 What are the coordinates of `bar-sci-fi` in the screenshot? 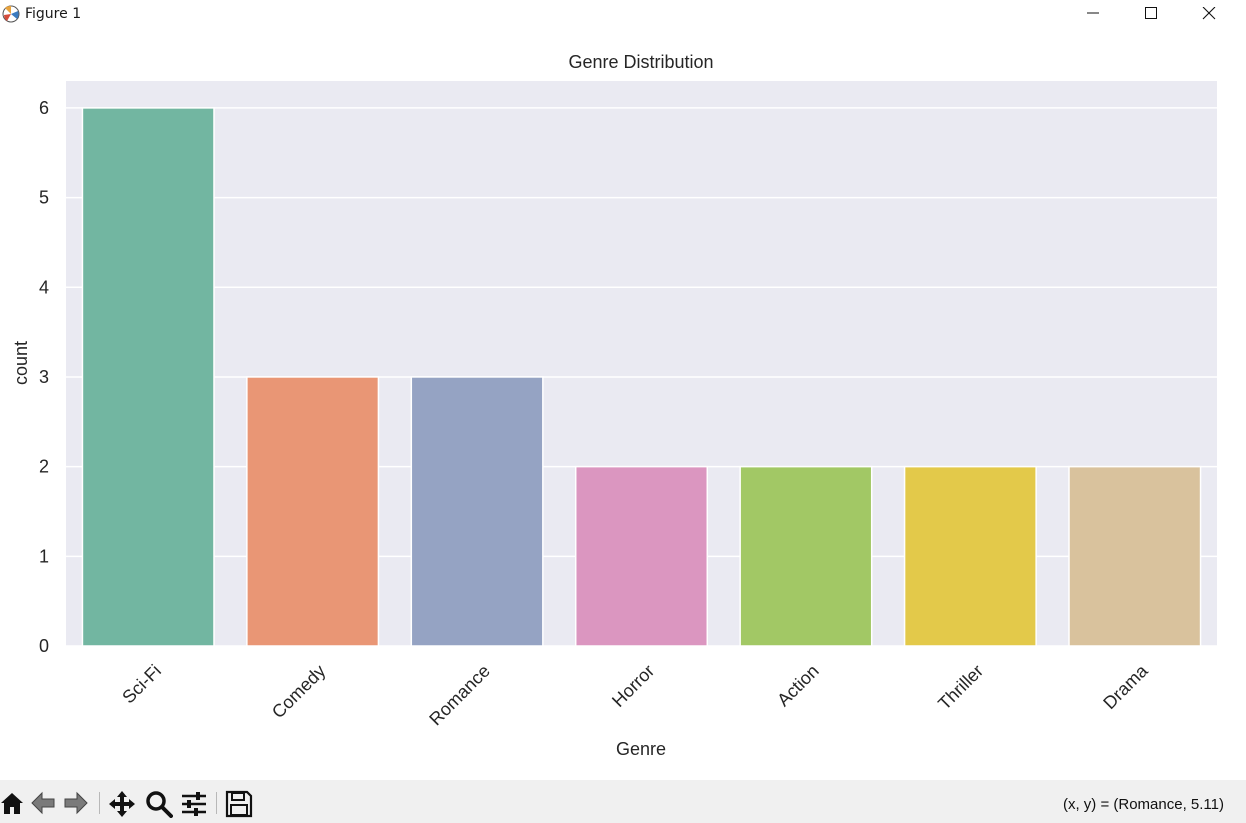 It's located at (148, 377).